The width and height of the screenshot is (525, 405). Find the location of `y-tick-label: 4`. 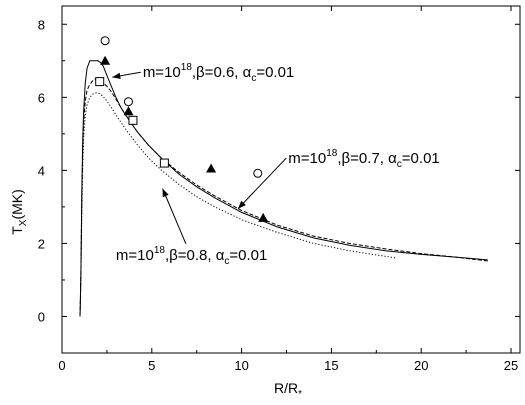

y-tick-label: 4 is located at coordinates (41, 170).